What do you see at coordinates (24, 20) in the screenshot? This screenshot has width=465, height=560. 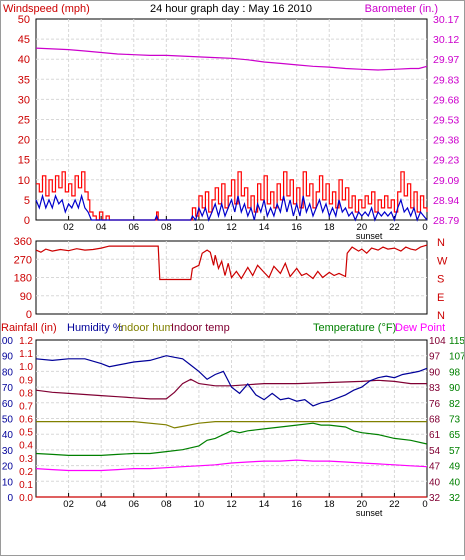 I see `windspeed-tick-label: 50` at bounding box center [24, 20].